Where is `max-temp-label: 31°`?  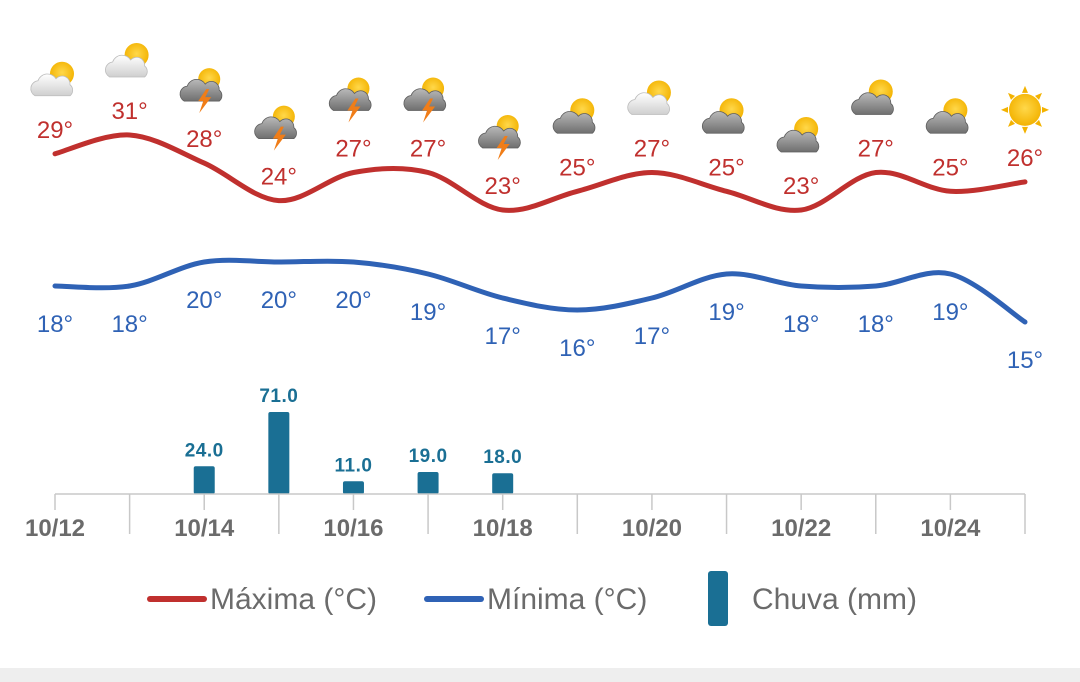 max-temp-label: 31° is located at coordinates (129, 111).